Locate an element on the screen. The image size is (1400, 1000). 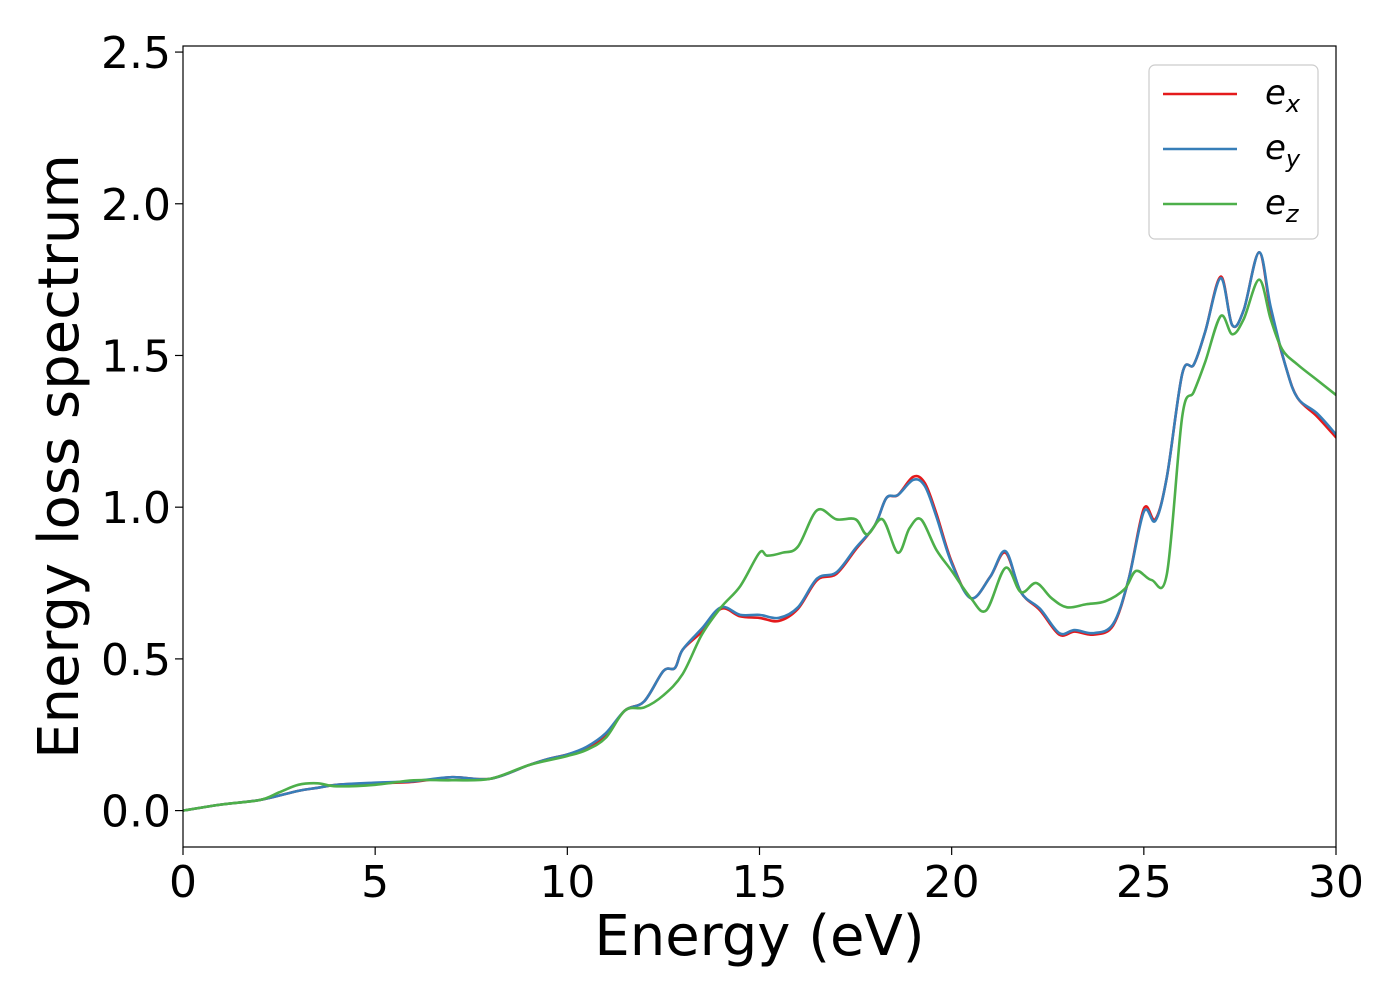
legend-label-subscript: x is located at coordinates (1293, 104).